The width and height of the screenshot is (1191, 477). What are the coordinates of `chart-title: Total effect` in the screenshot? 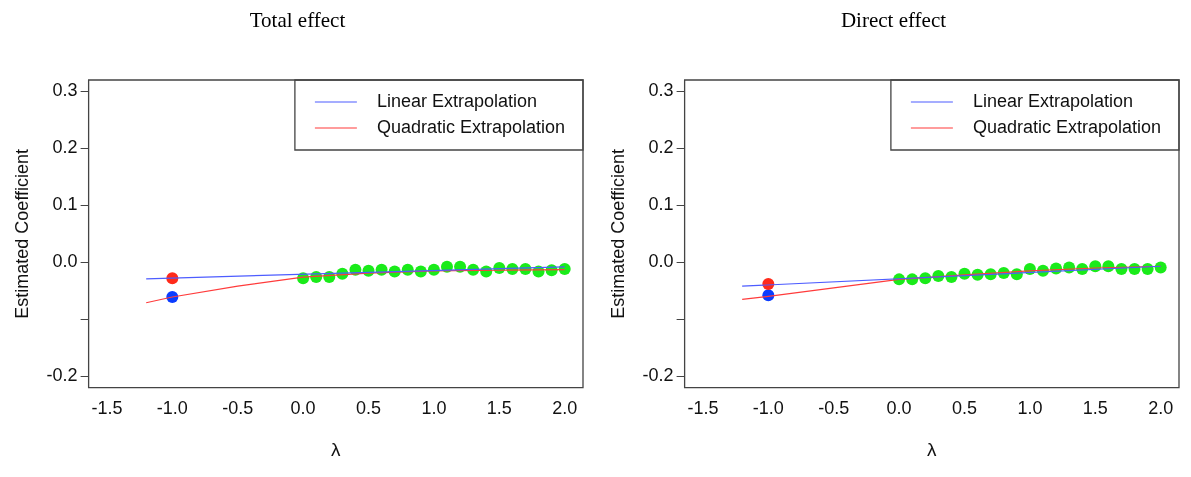 It's located at (297, 20).